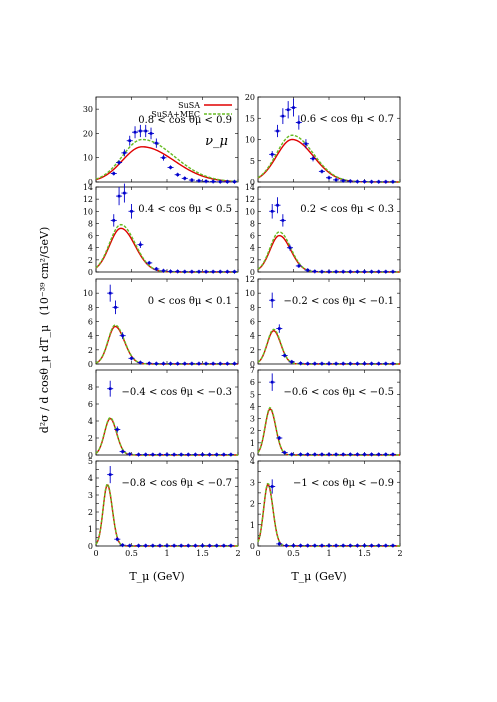  I want to click on x-tick-label: 0.5, so click(293, 553).